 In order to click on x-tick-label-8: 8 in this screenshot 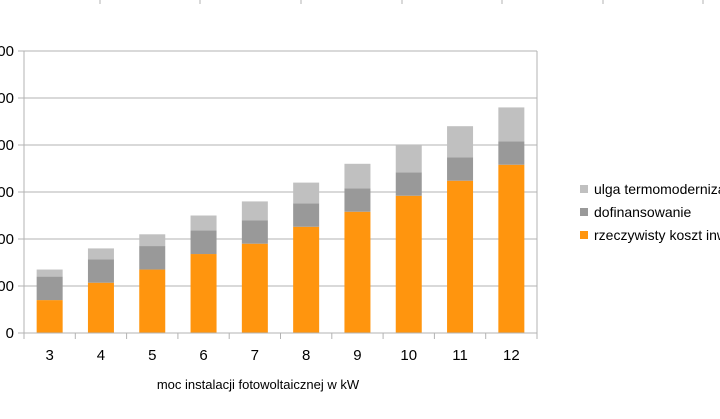, I will do `click(306, 355)`.